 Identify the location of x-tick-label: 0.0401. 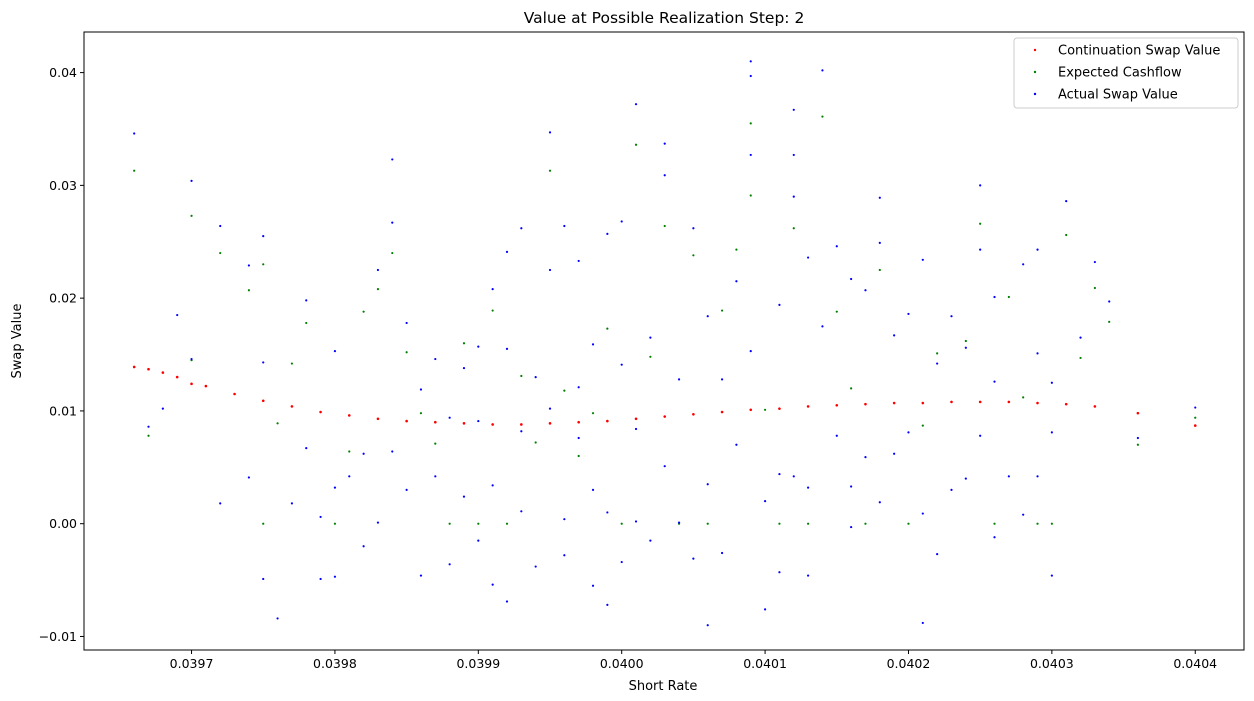
(765, 663).